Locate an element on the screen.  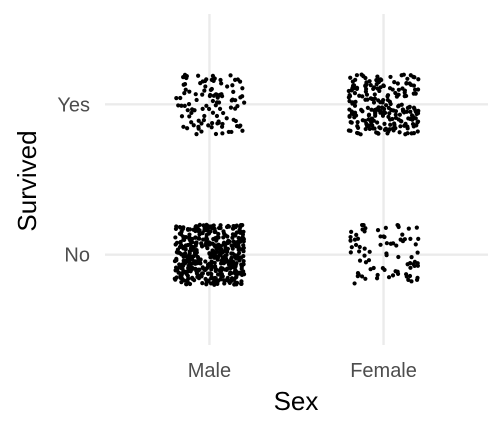
y-axis-tick-labels: No Yes is located at coordinates (73, 180).